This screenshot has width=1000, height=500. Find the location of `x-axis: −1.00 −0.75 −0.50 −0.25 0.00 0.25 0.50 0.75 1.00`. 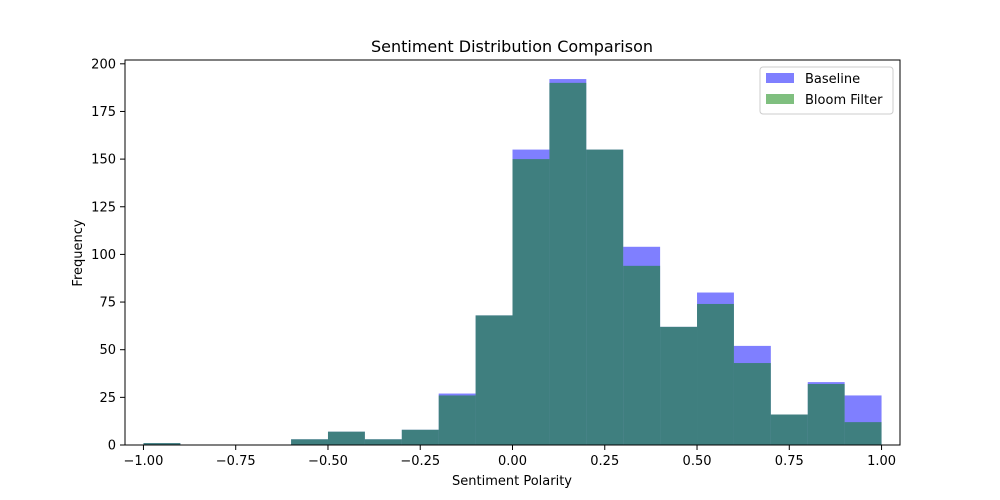

x-axis: −1.00 −0.75 −0.50 −0.25 0.00 0.25 0.50 0.75 1.00 is located at coordinates (510, 457).